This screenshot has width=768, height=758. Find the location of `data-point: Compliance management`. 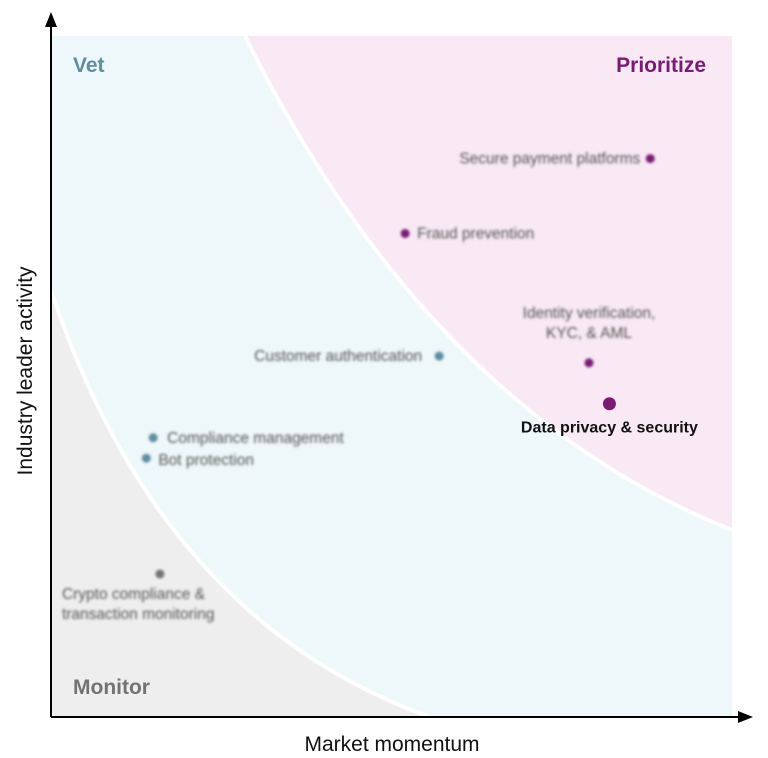

data-point: Compliance management is located at coordinates (246, 438).